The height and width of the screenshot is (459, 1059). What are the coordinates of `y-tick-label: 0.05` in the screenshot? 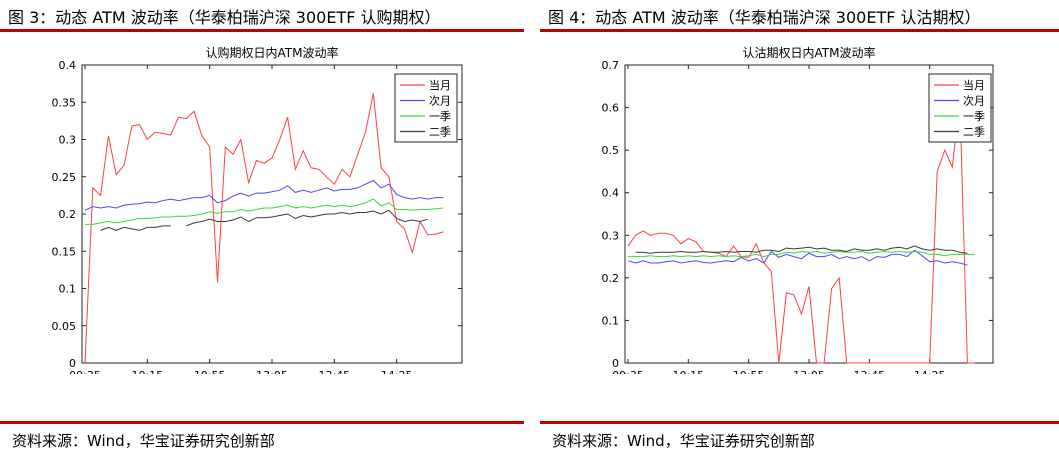 It's located at (64, 326).